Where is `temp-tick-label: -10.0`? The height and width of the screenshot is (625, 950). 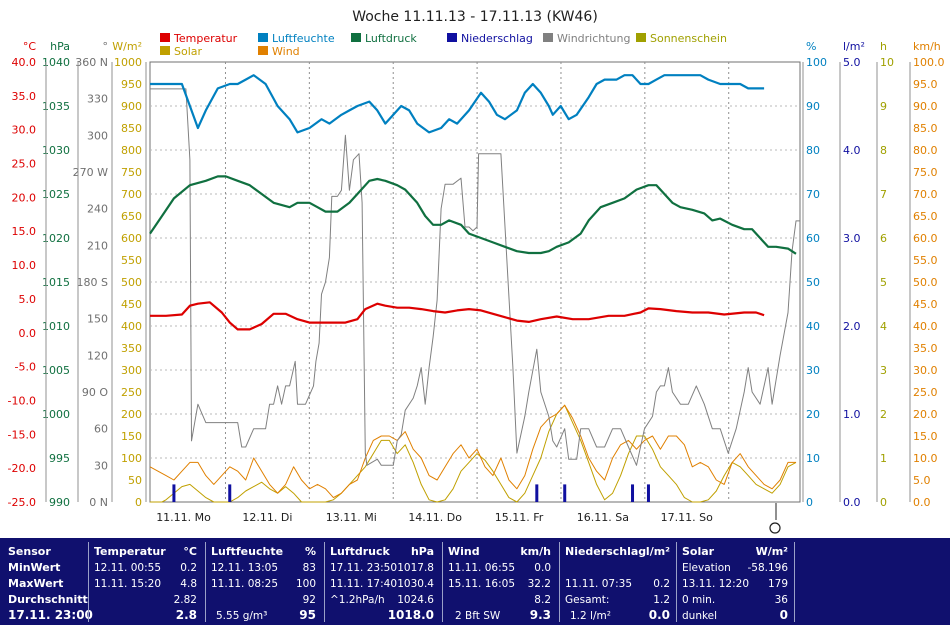
temp-tick-label: -10.0 is located at coordinates (22, 400).